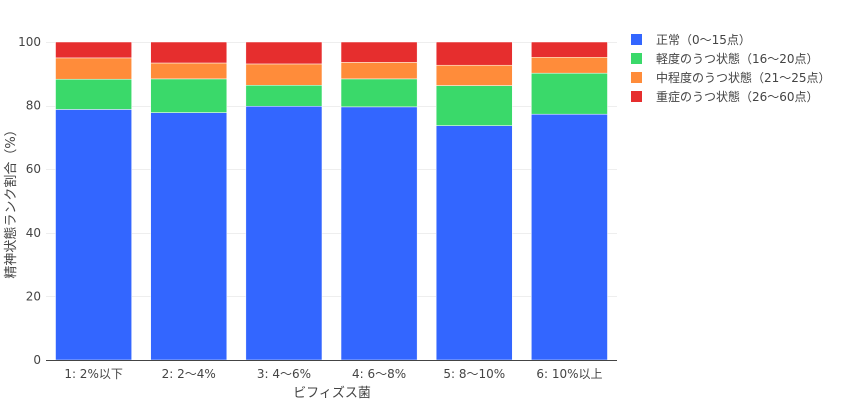  Describe the element at coordinates (703, 40) in the screenshot. I see `legend-label: 正常（0〜15点）` at that location.